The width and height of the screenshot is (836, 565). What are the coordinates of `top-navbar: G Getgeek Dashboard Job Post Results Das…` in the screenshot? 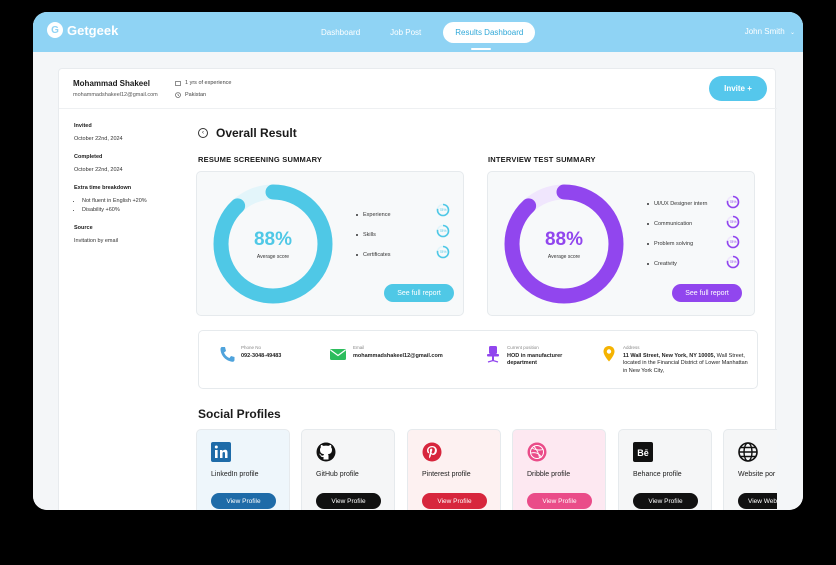 It's located at (418, 32).